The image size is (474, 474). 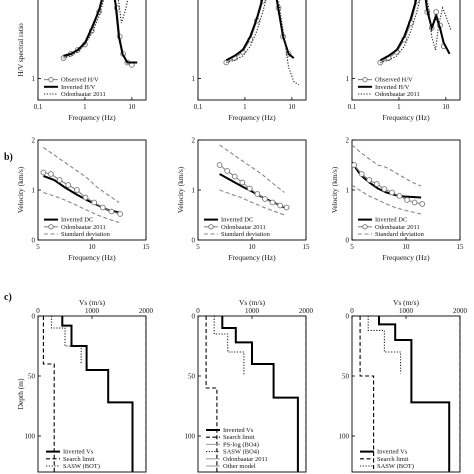 I want to click on y-axis-label: Depth (m), so click(x=20, y=394).